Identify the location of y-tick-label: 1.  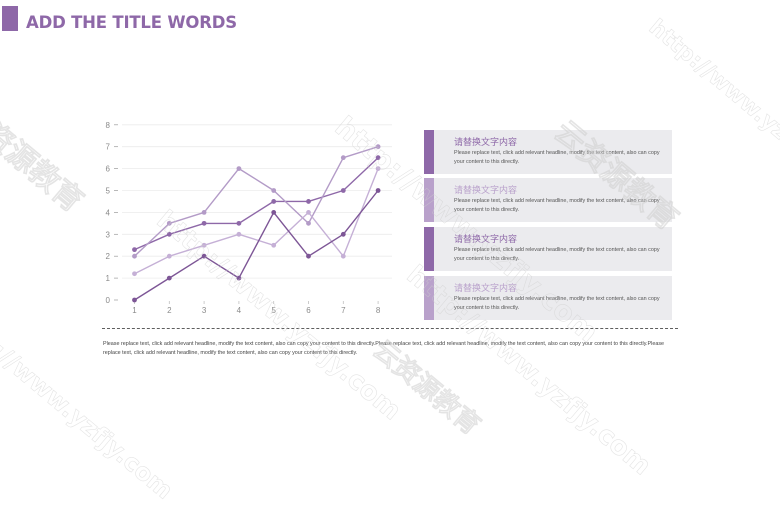
(108, 278).